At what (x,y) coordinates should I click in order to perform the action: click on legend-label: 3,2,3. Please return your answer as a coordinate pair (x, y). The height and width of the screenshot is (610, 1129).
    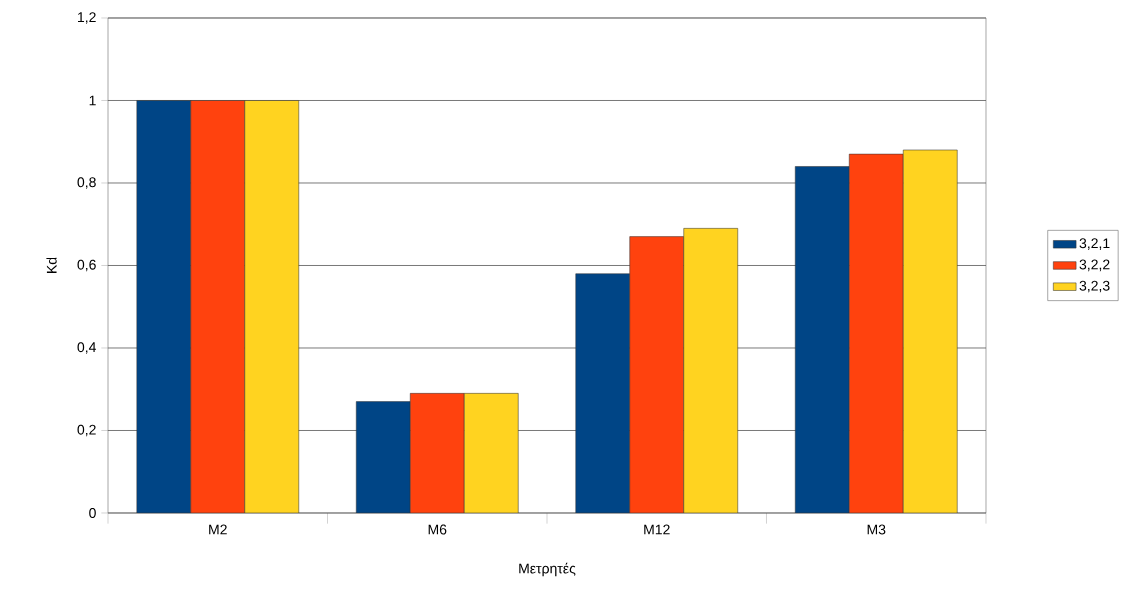
    Looking at the image, I should click on (1094, 286).